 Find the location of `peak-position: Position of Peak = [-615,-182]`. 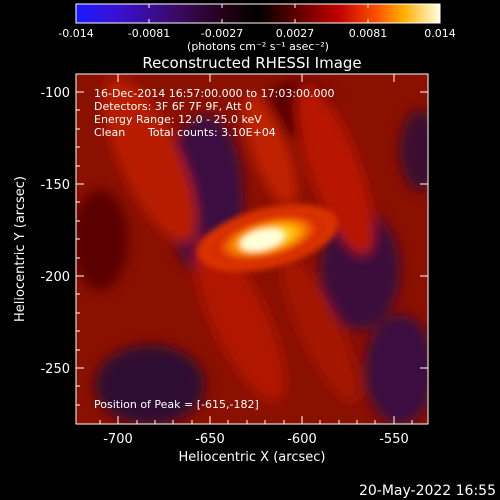

peak-position: Position of Peak = [-615,-182] is located at coordinates (176, 404).